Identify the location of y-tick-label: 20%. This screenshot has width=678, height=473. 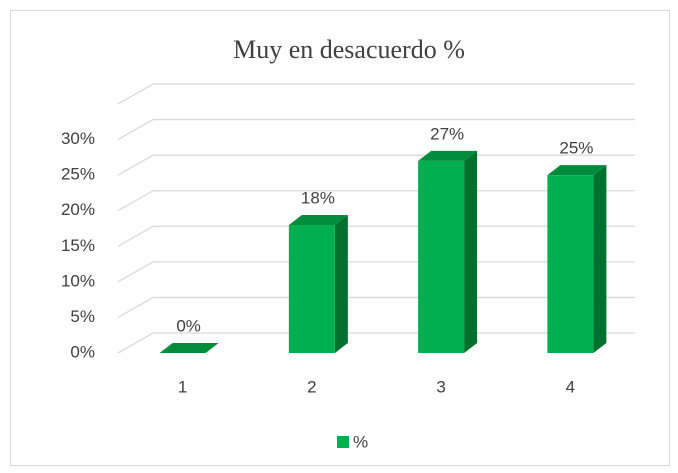
(78, 209).